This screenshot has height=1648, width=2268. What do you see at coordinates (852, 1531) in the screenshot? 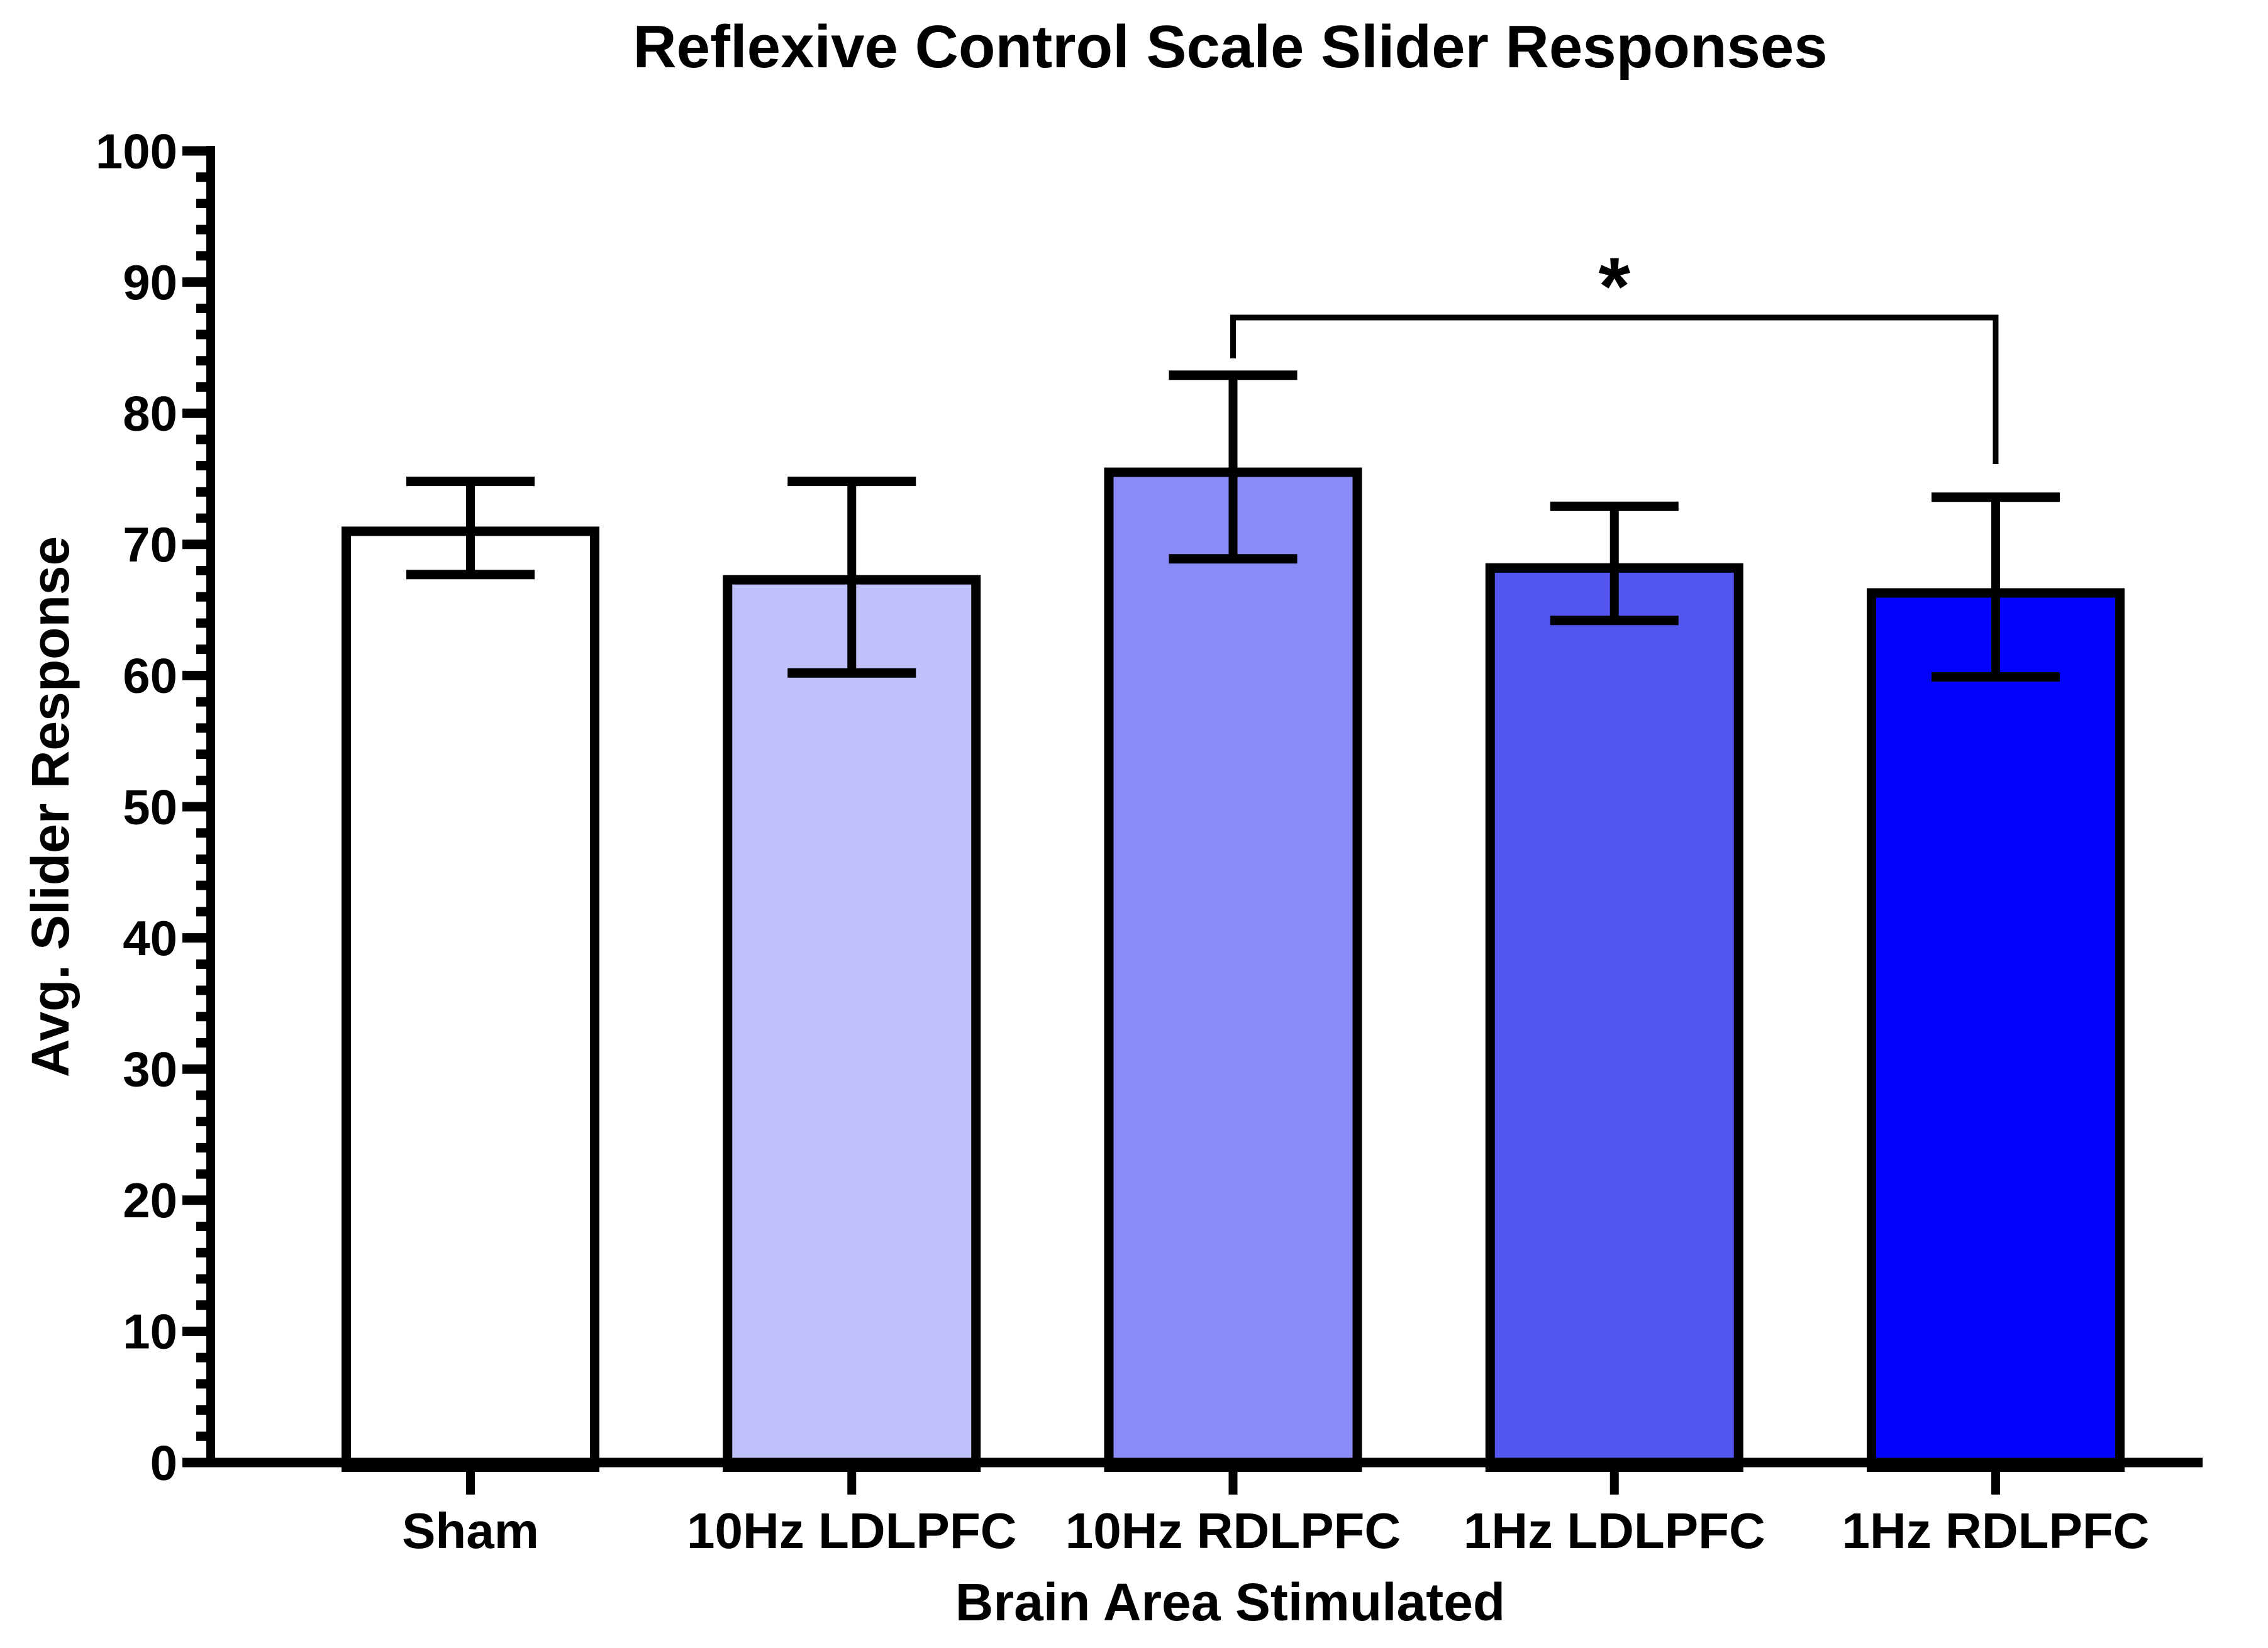
I see `x-tick-label: 10Hz LDLPFC` at bounding box center [852, 1531].